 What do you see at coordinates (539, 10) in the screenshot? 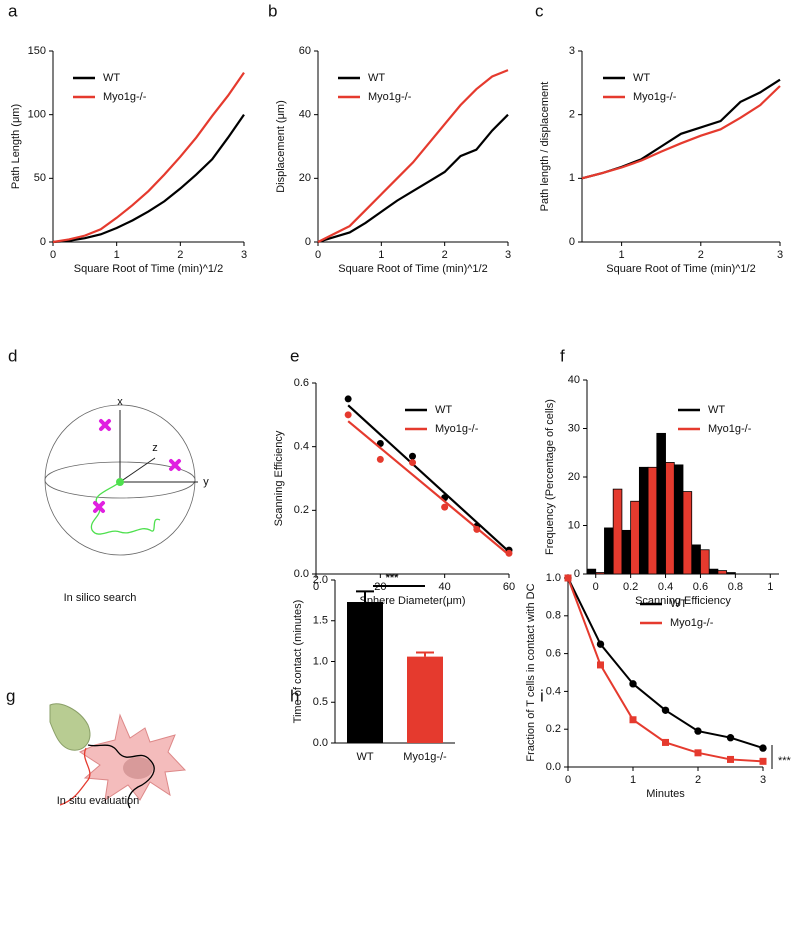
I see `panel-label: c` at bounding box center [539, 10].